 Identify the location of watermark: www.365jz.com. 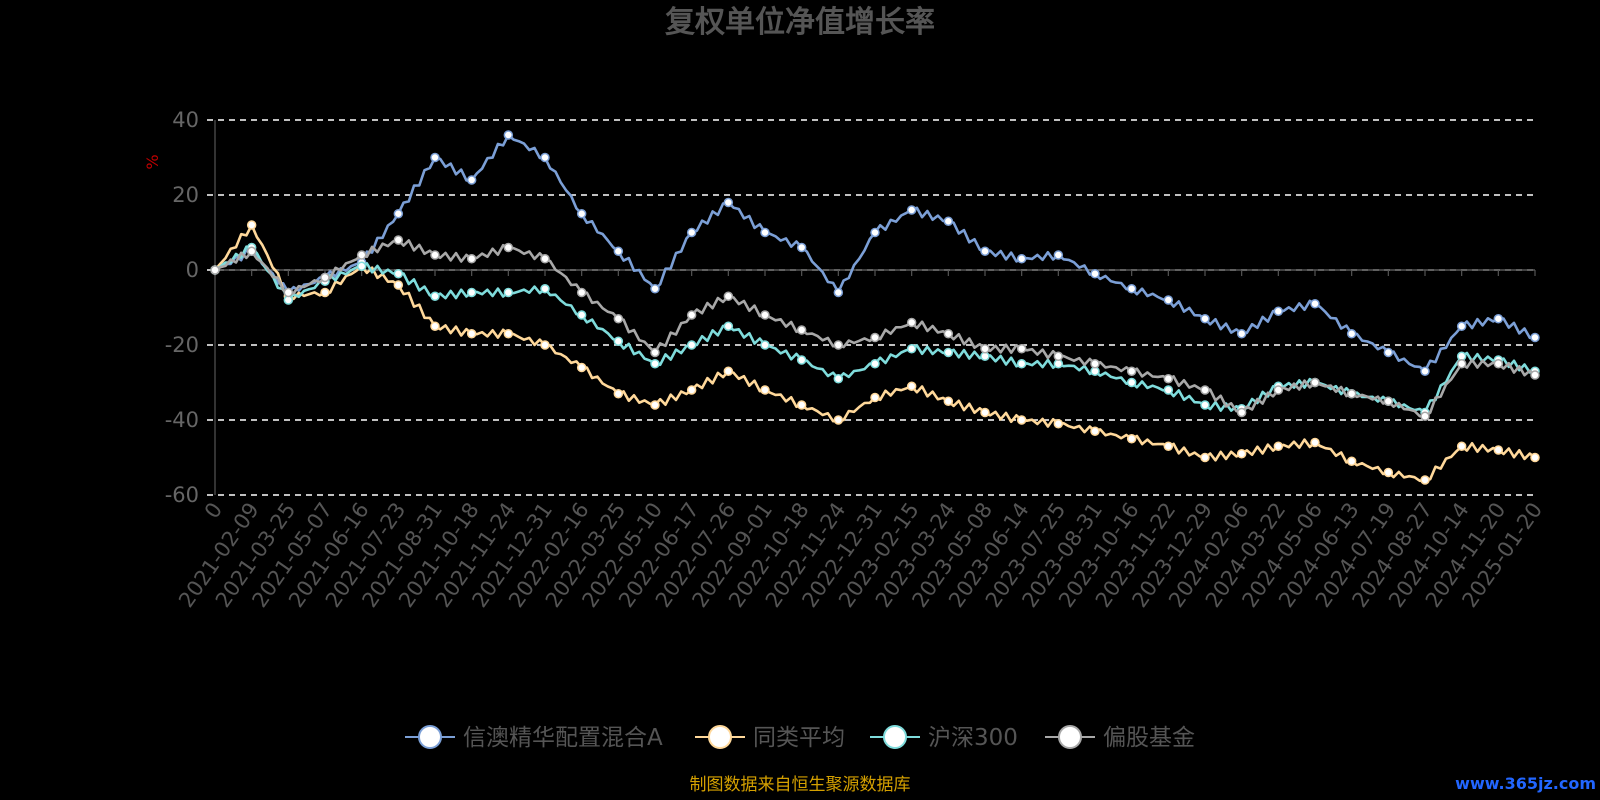
(1525, 783).